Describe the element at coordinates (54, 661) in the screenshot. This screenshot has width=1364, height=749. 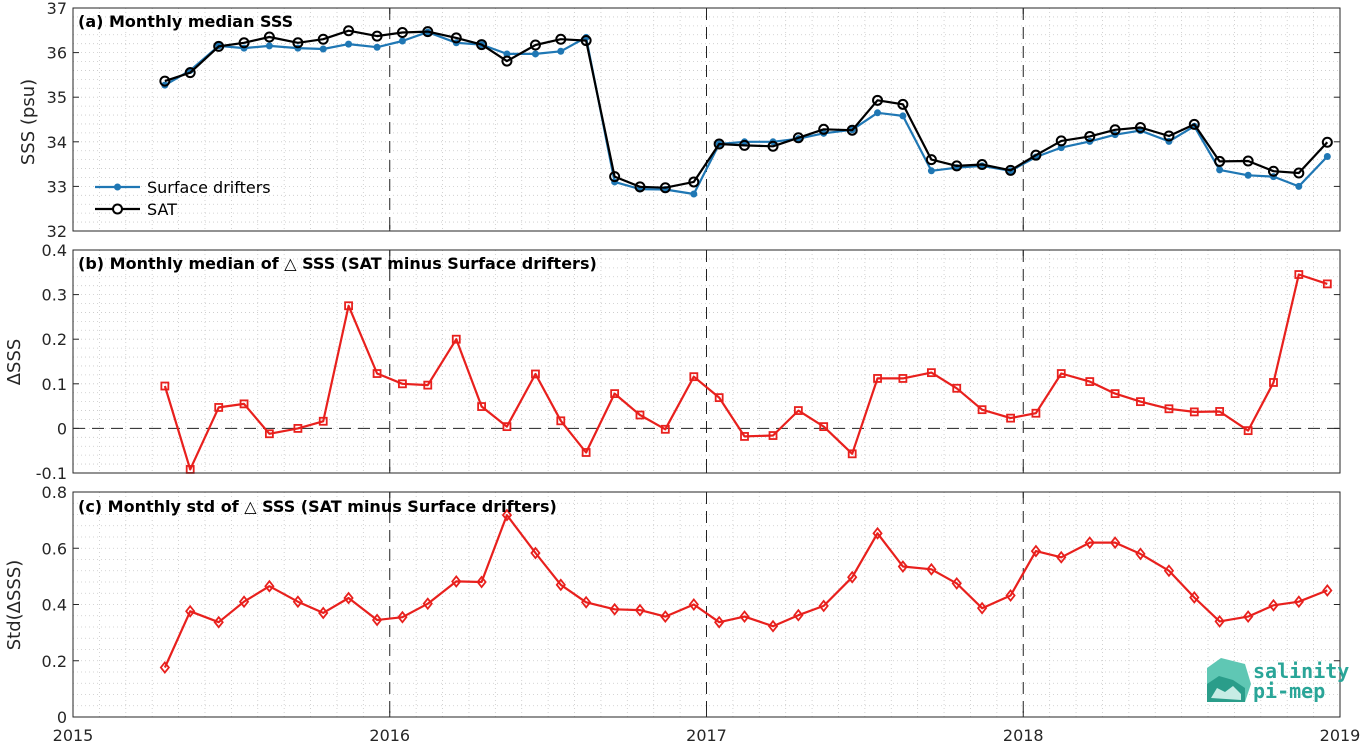
I see `panel-c-ytick-label: 0.2` at that location.